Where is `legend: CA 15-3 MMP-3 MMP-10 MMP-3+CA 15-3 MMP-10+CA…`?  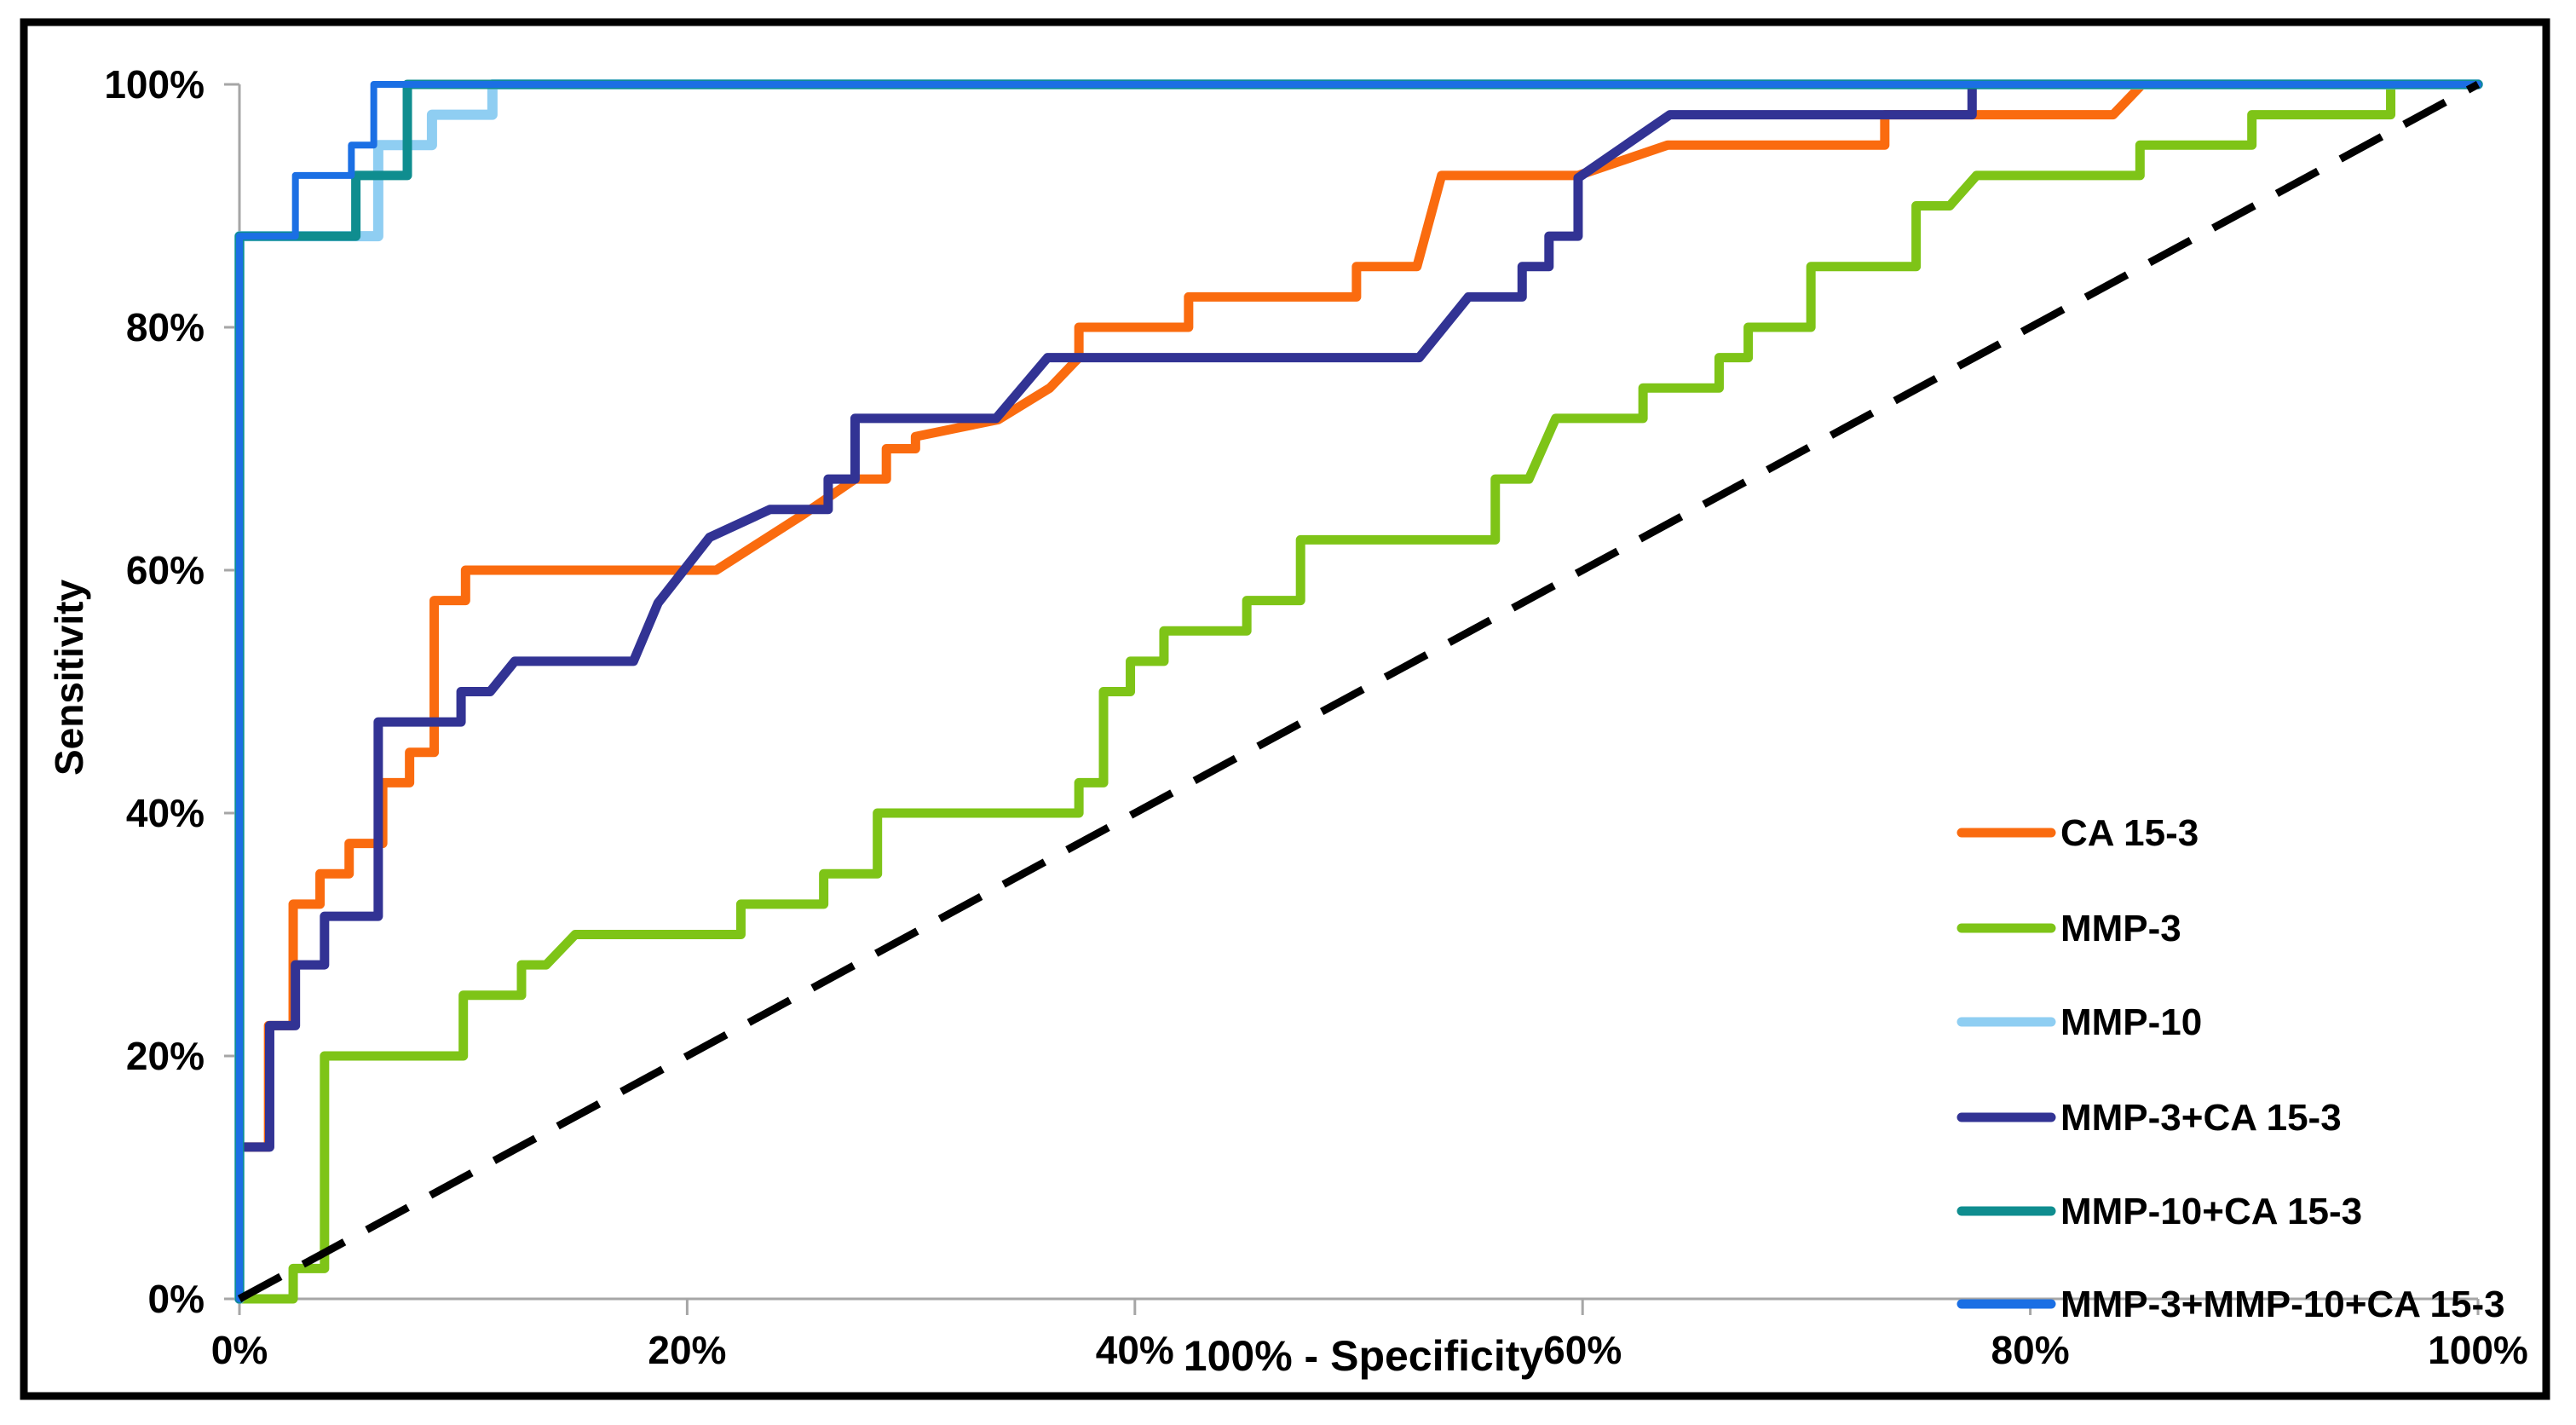 legend: CA 15-3 MMP-3 MMP-10 MMP-3+CA 15-3 MMP-10+CA… is located at coordinates (2230, 1068).